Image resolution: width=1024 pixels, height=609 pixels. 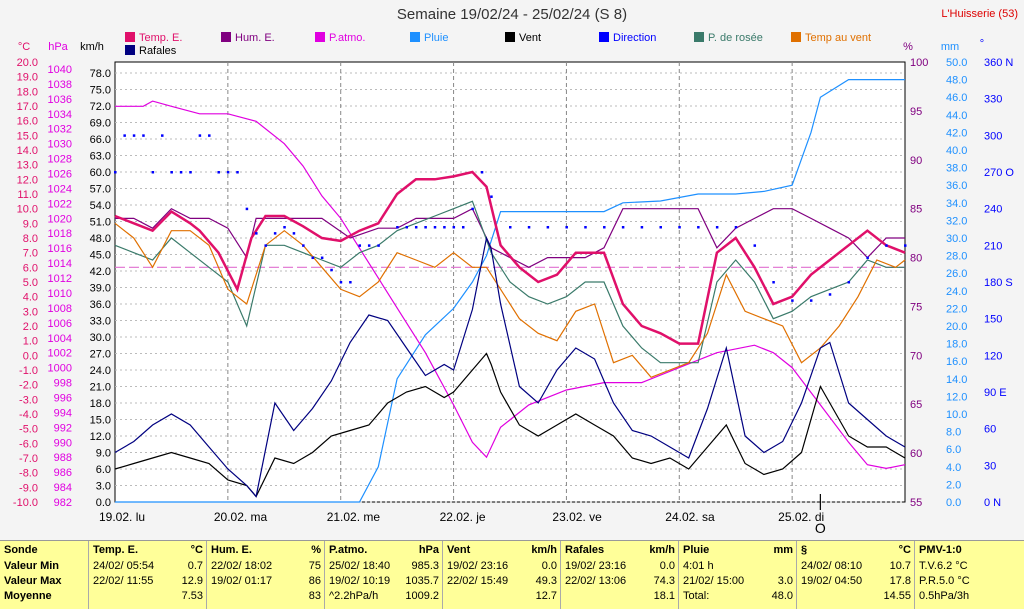 What do you see at coordinates (596, 566) in the screenshot?
I see `footer-timestamp: 19/02/ 23:16` at bounding box center [596, 566].